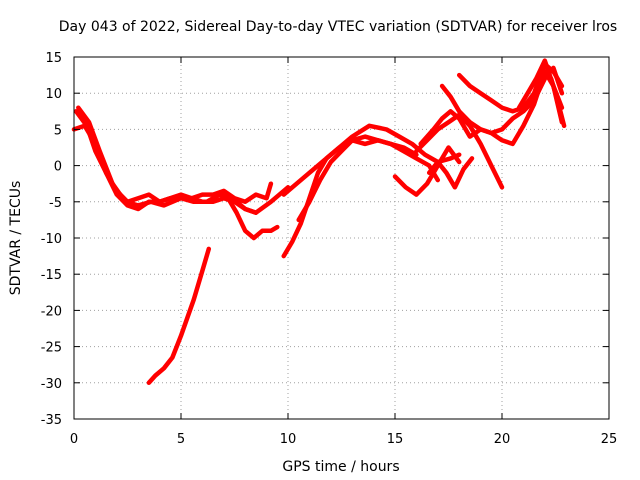 The height and width of the screenshot is (480, 640). Describe the element at coordinates (554, 99) in the screenshot. I see `series-line-s16` at that location.